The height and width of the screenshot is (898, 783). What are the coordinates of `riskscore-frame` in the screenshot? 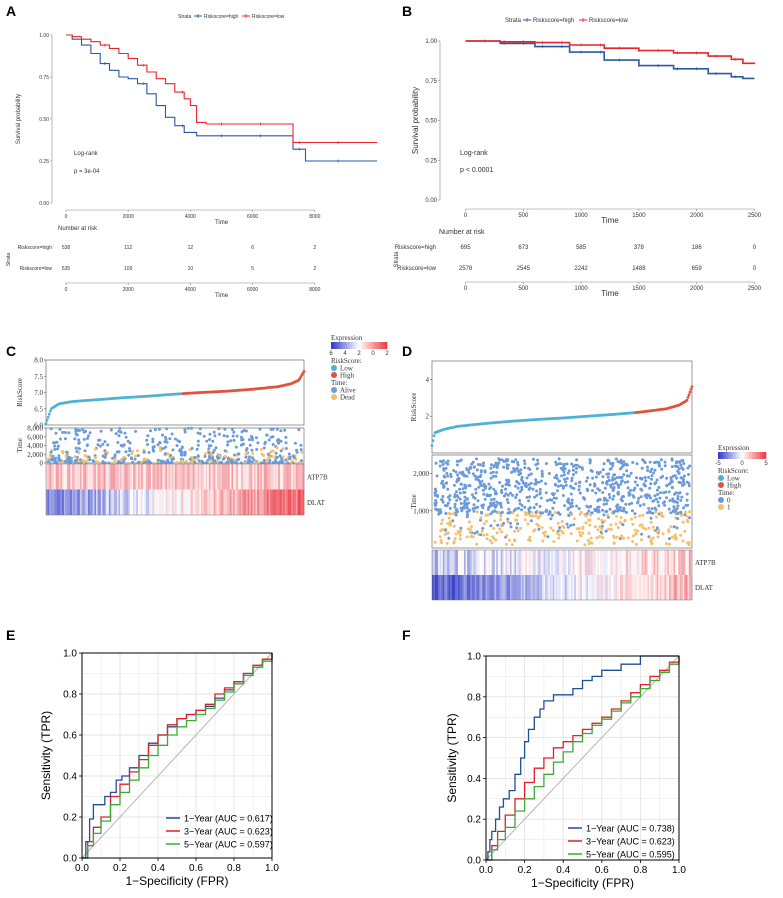 It's located at (175, 392).